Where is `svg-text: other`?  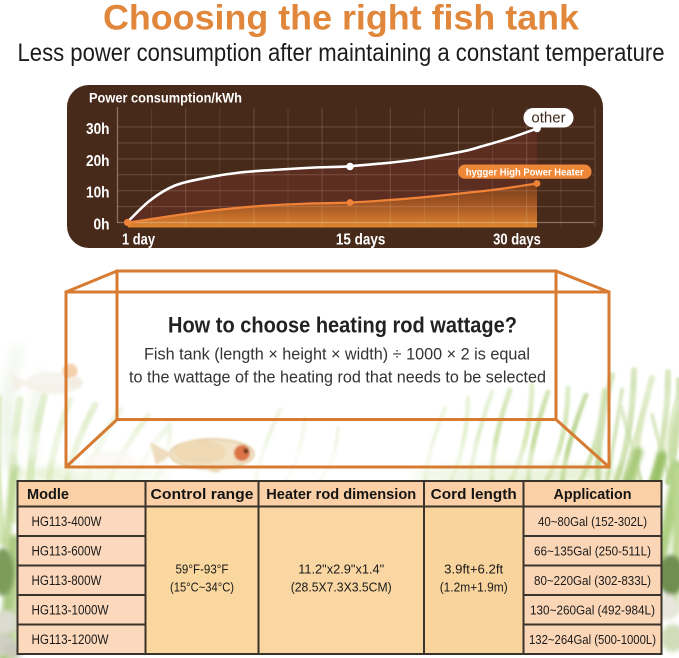 svg-text: other is located at coordinates (548, 118).